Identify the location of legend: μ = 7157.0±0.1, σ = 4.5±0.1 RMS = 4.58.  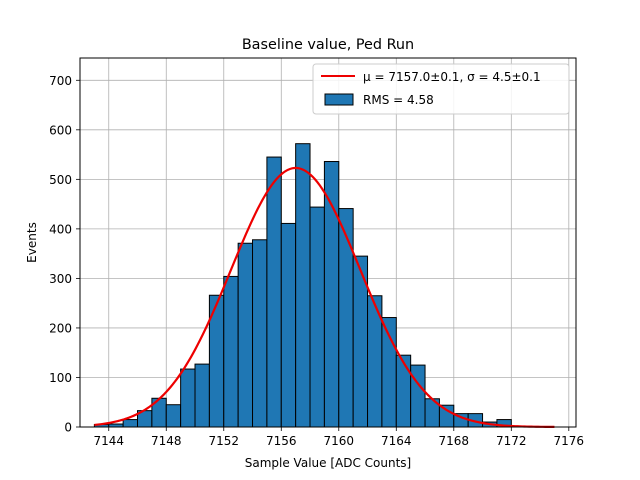
(441, 89).